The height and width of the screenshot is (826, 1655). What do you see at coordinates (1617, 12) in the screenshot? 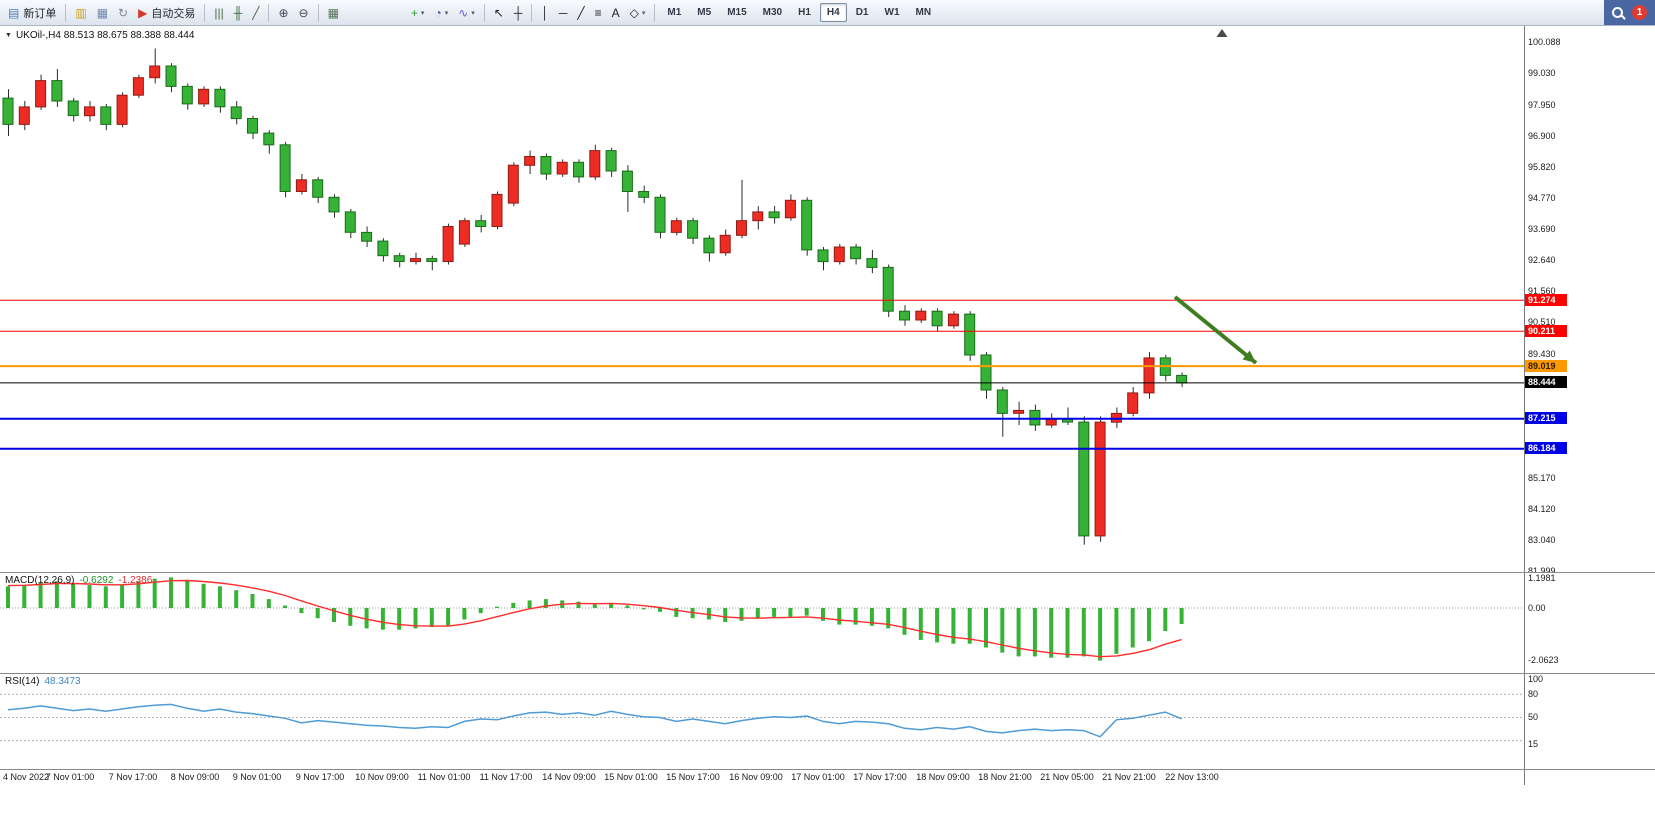
I see `search-icon` at bounding box center [1617, 12].